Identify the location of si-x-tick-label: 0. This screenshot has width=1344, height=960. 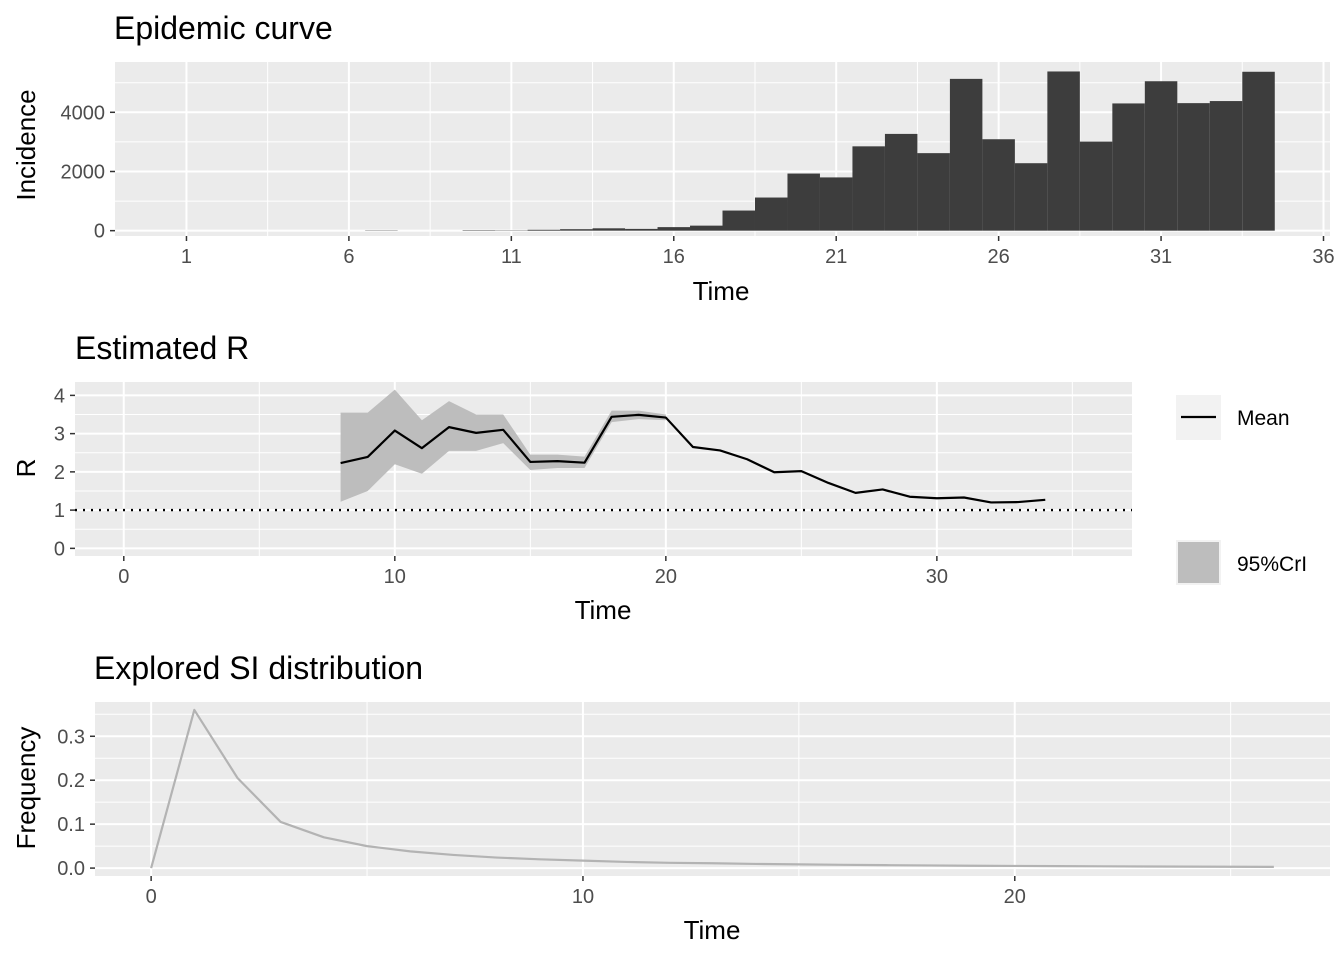
(151, 897).